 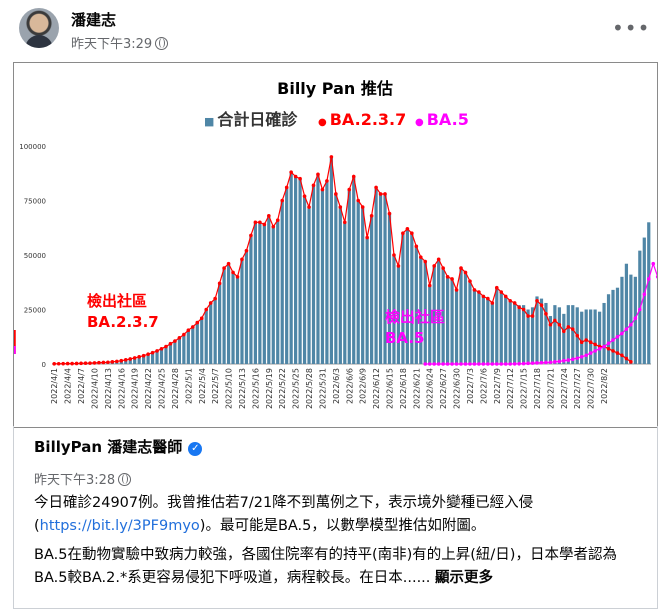 What do you see at coordinates (550, 388) in the screenshot?
I see `x-tick-label: 2022/7/21` at bounding box center [550, 388].